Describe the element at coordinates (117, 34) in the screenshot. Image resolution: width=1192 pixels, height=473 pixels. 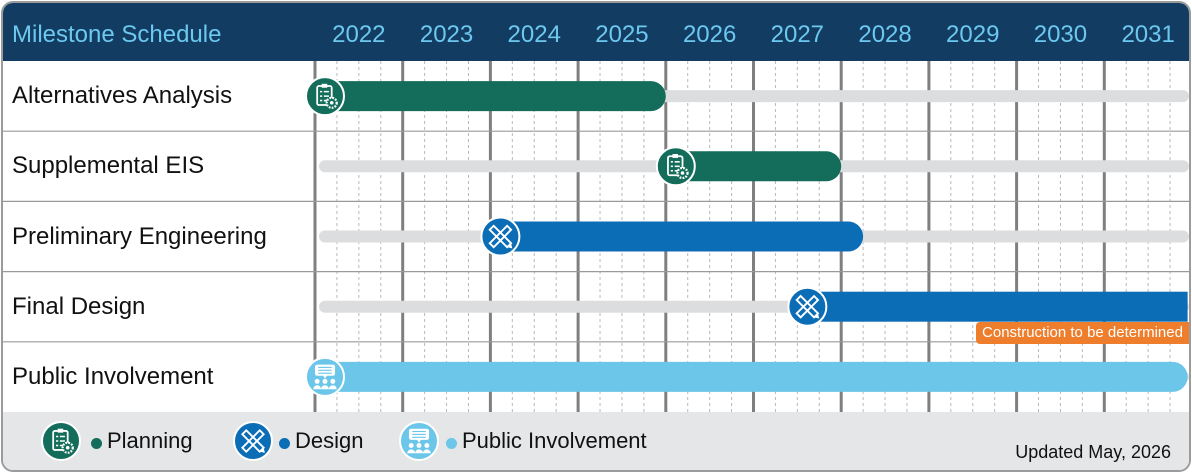
I see `header-title: Milestone Schedule` at that location.